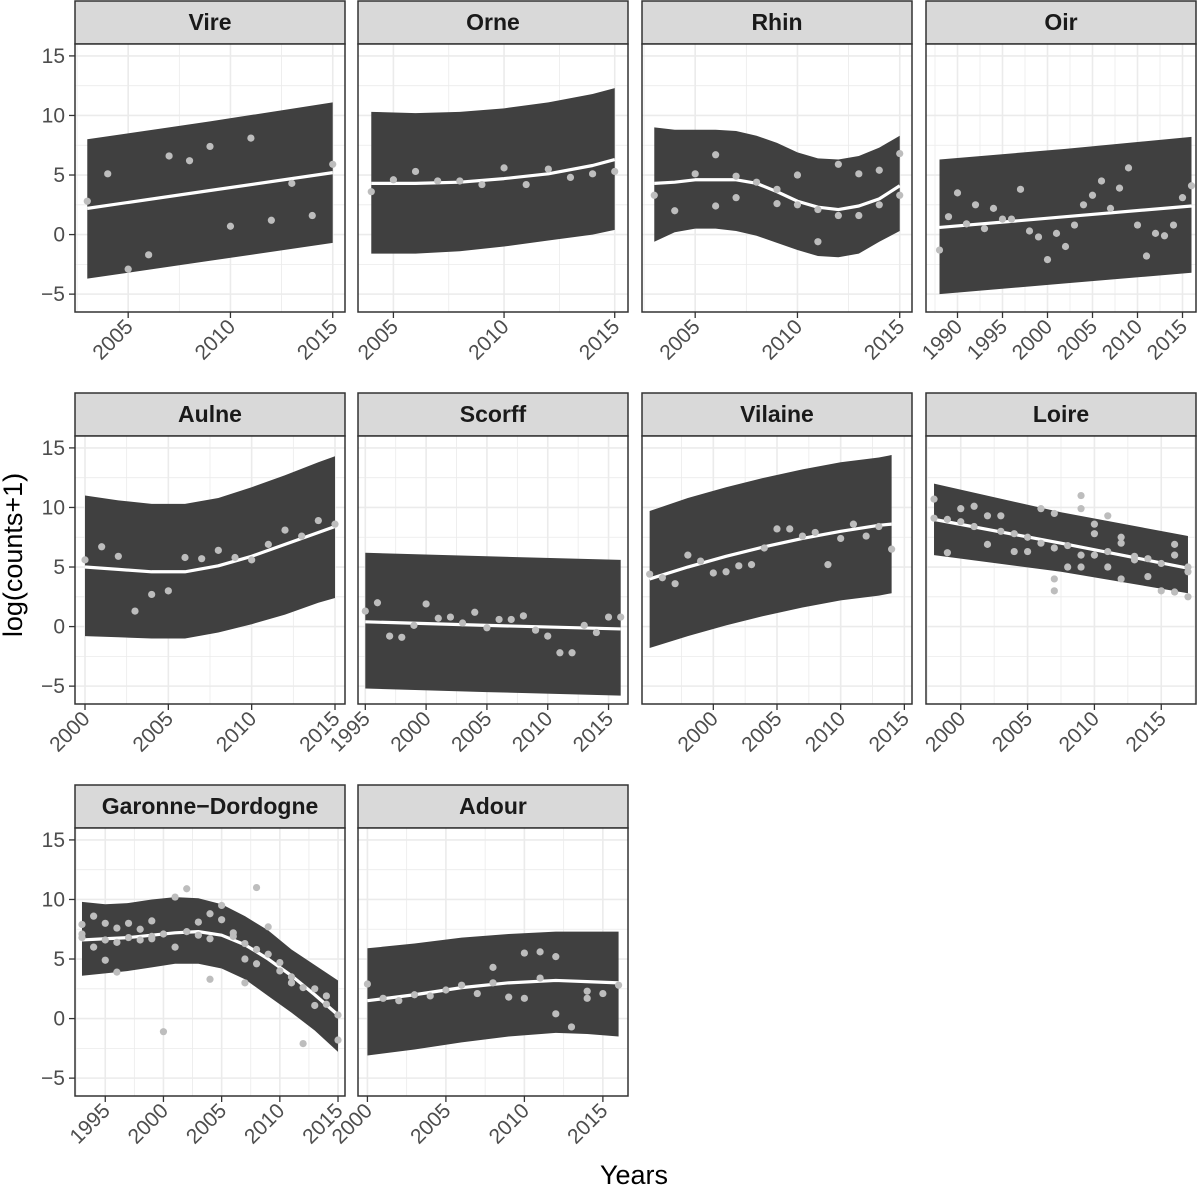 The width and height of the screenshot is (1200, 1192). I want to click on facet-title: Adour, so click(493, 806).